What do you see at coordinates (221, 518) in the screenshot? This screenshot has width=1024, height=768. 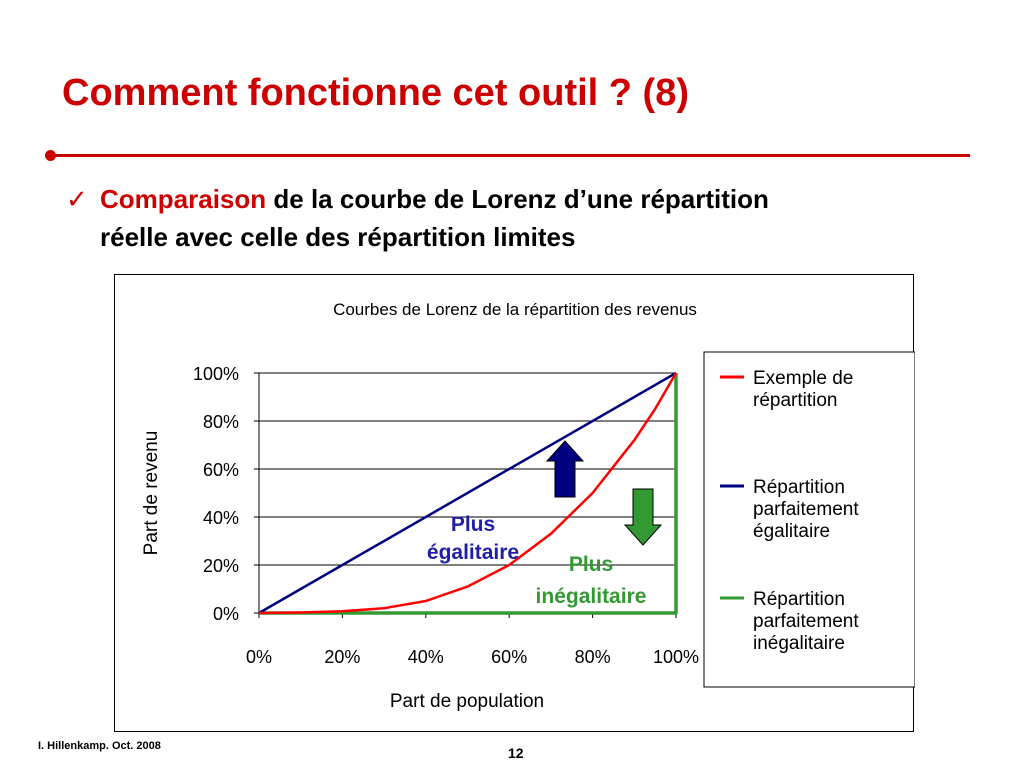 I see `y-tick-label: 40%` at bounding box center [221, 518].